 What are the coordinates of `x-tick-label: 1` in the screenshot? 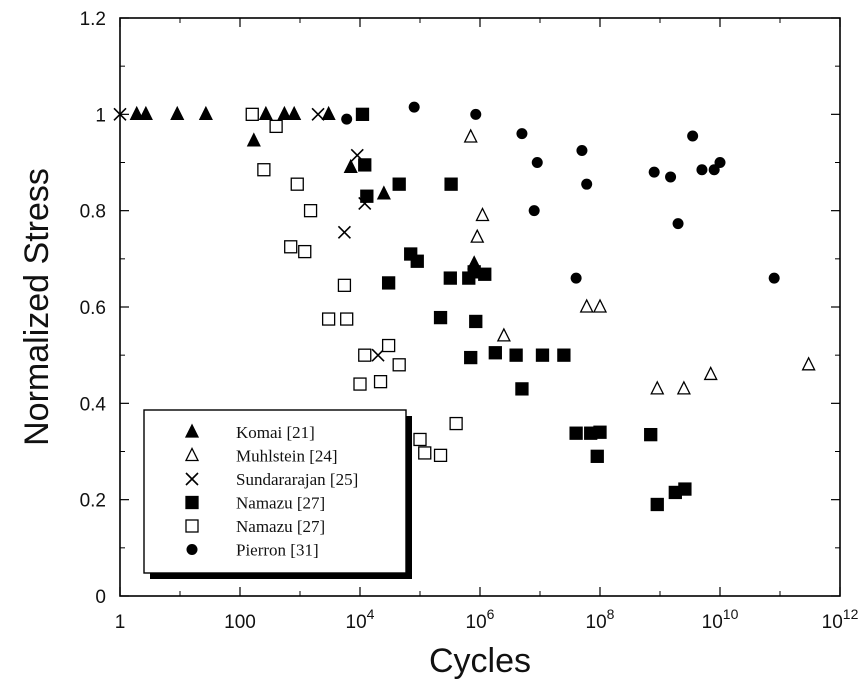 It's located at (120, 622).